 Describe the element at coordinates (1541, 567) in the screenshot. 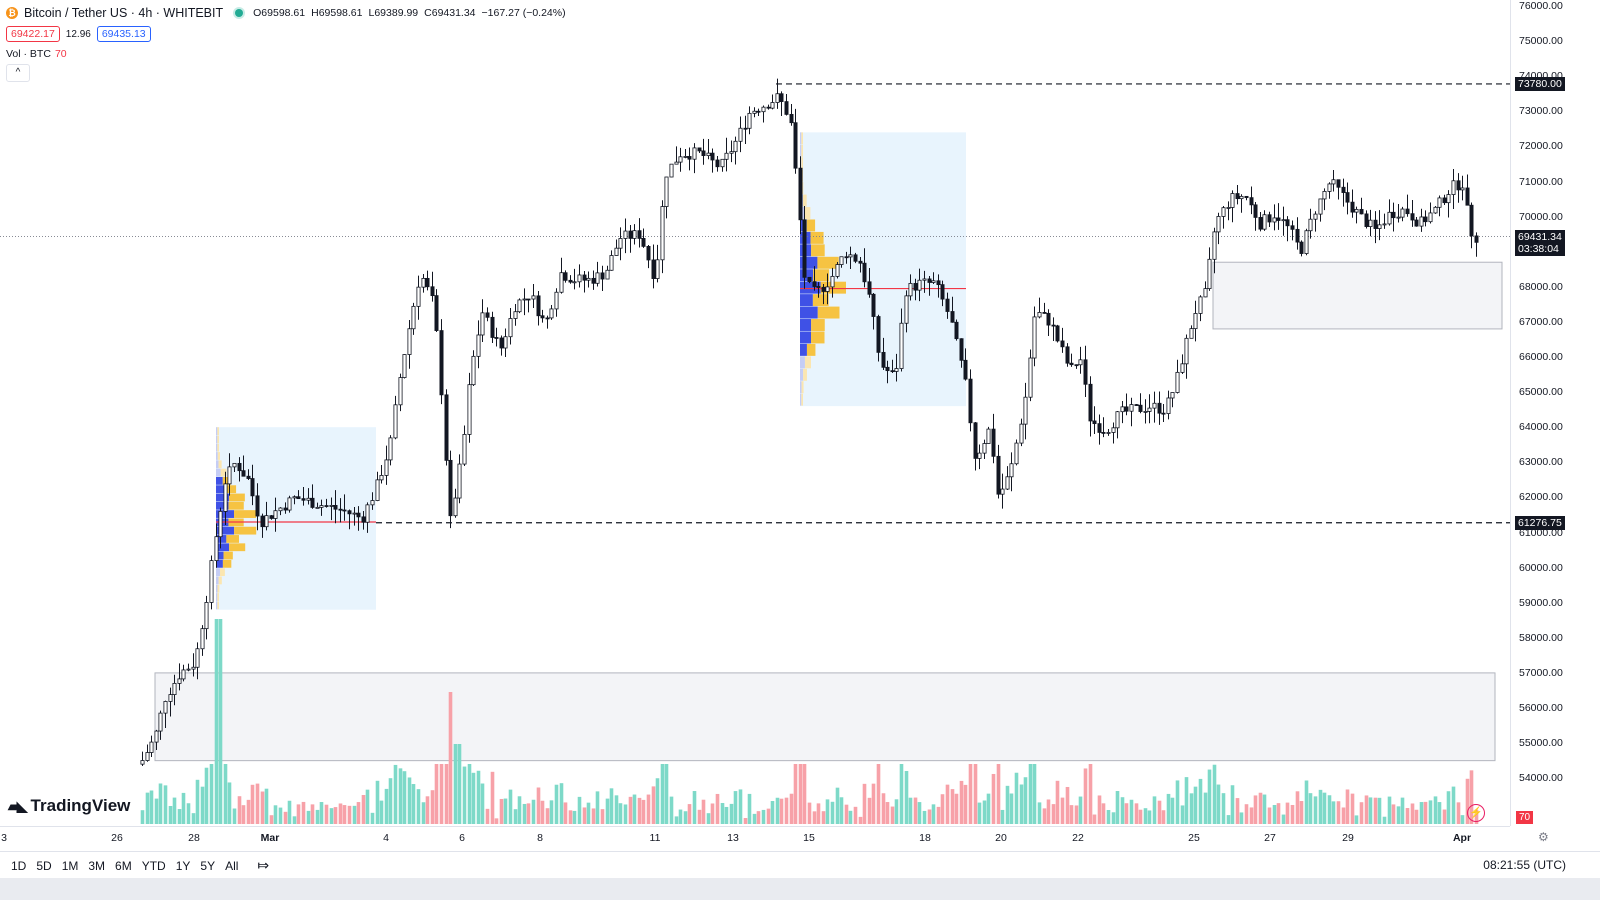

I see `price-tick-label: 60000.00` at that location.